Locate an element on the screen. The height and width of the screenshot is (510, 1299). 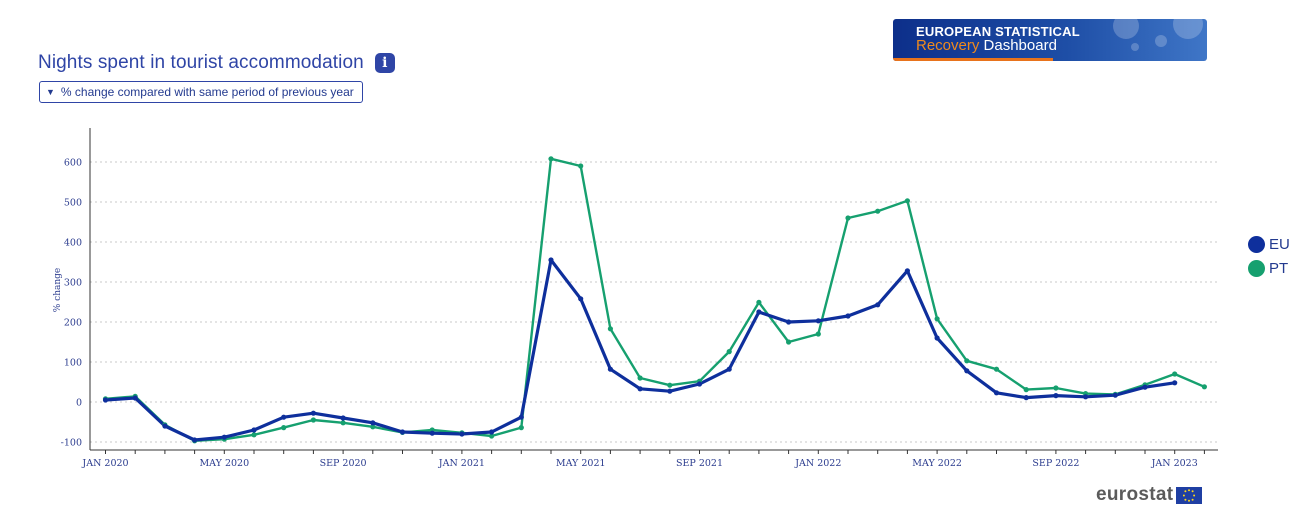
banner-title-line1: EUROPEAN STATISTICAL is located at coordinates (998, 31).